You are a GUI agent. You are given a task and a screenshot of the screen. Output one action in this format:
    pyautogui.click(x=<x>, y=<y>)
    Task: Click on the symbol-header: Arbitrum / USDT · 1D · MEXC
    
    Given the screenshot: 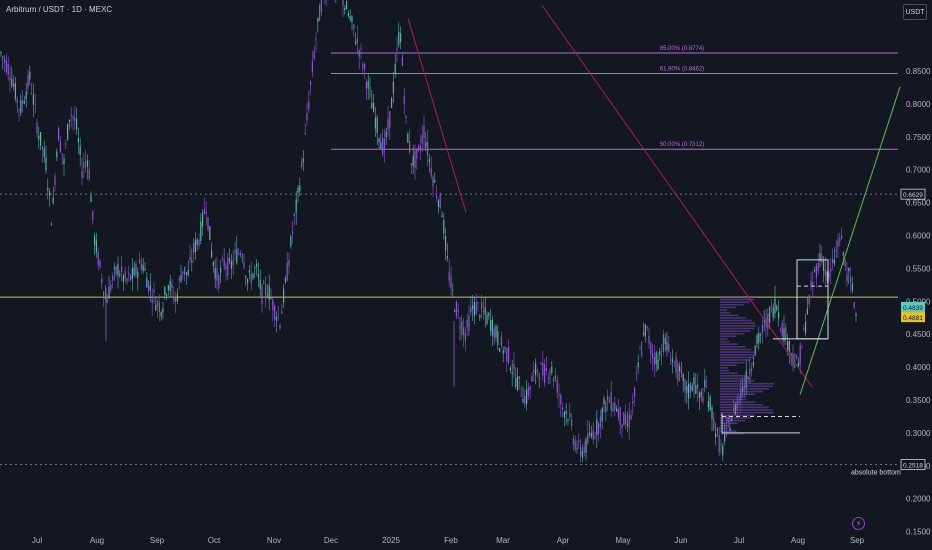 What is the action you would take?
    pyautogui.click(x=59, y=9)
    